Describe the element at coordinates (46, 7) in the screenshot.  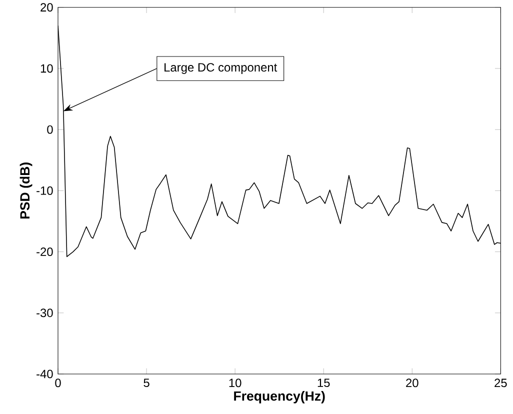
I see `y-tick-label: 20` at that location.